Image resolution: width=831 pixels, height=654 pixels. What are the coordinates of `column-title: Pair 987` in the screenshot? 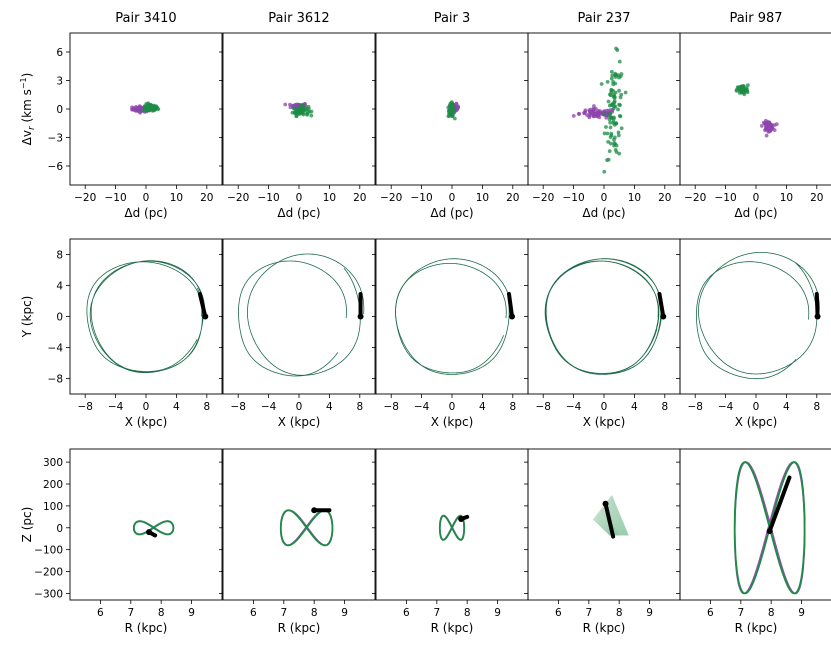 It's located at (755, 18).